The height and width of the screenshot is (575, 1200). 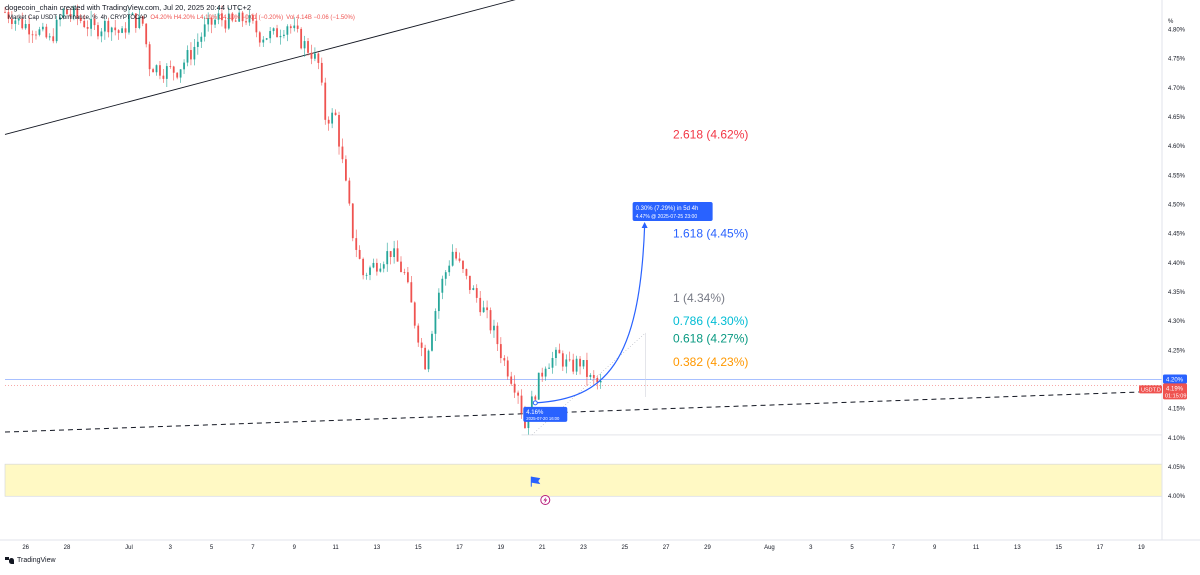 What do you see at coordinates (894, 548) in the screenshot?
I see `time-tick-label: 7` at bounding box center [894, 548].